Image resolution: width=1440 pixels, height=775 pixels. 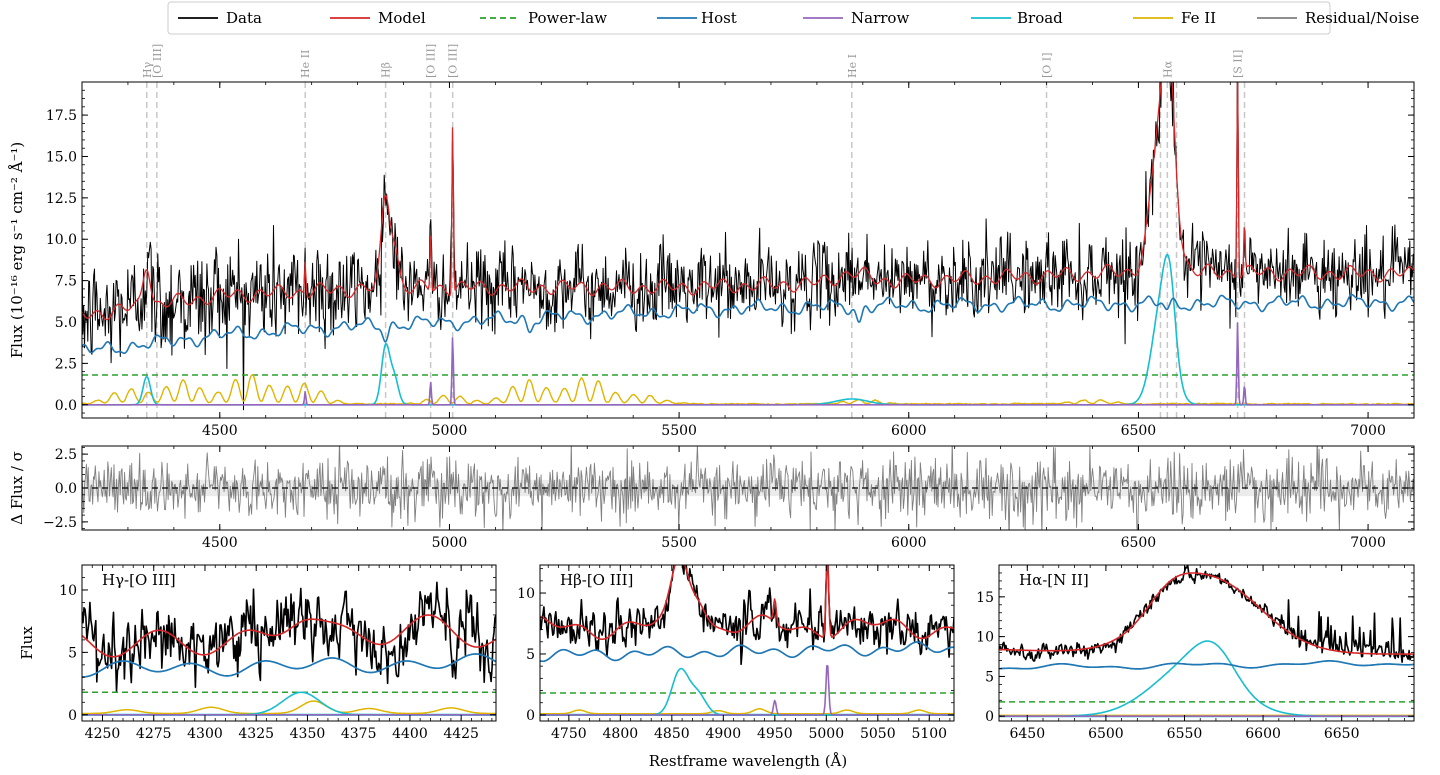 What do you see at coordinates (61, 199) in the screenshot?
I see `y-tick-label: 12.5` at bounding box center [61, 199].